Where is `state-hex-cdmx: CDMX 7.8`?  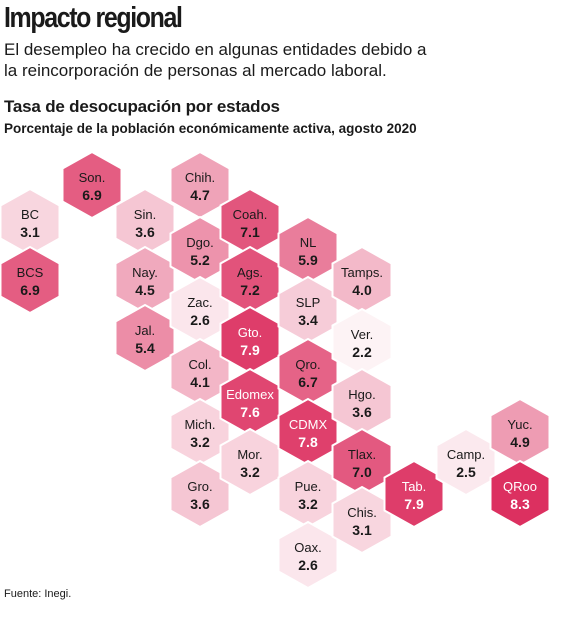
state-hex-cdmx: CDMX 7.8 is located at coordinates (308, 432).